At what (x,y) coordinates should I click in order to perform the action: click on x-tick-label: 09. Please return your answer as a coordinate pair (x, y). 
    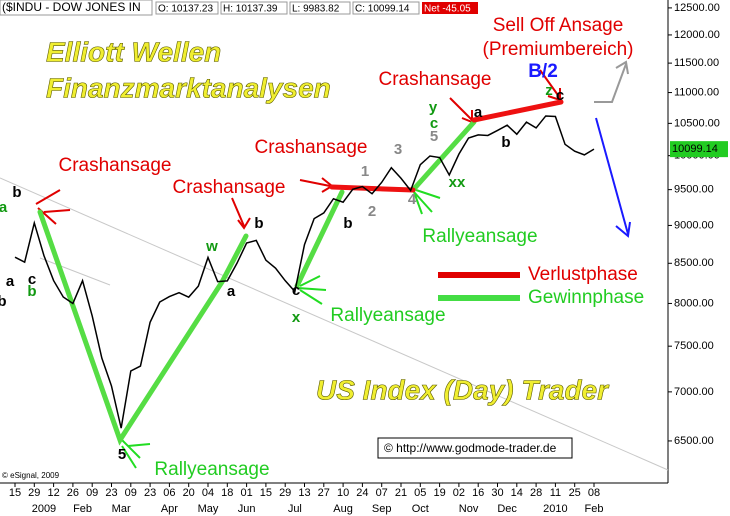
    Looking at the image, I should click on (131, 493).